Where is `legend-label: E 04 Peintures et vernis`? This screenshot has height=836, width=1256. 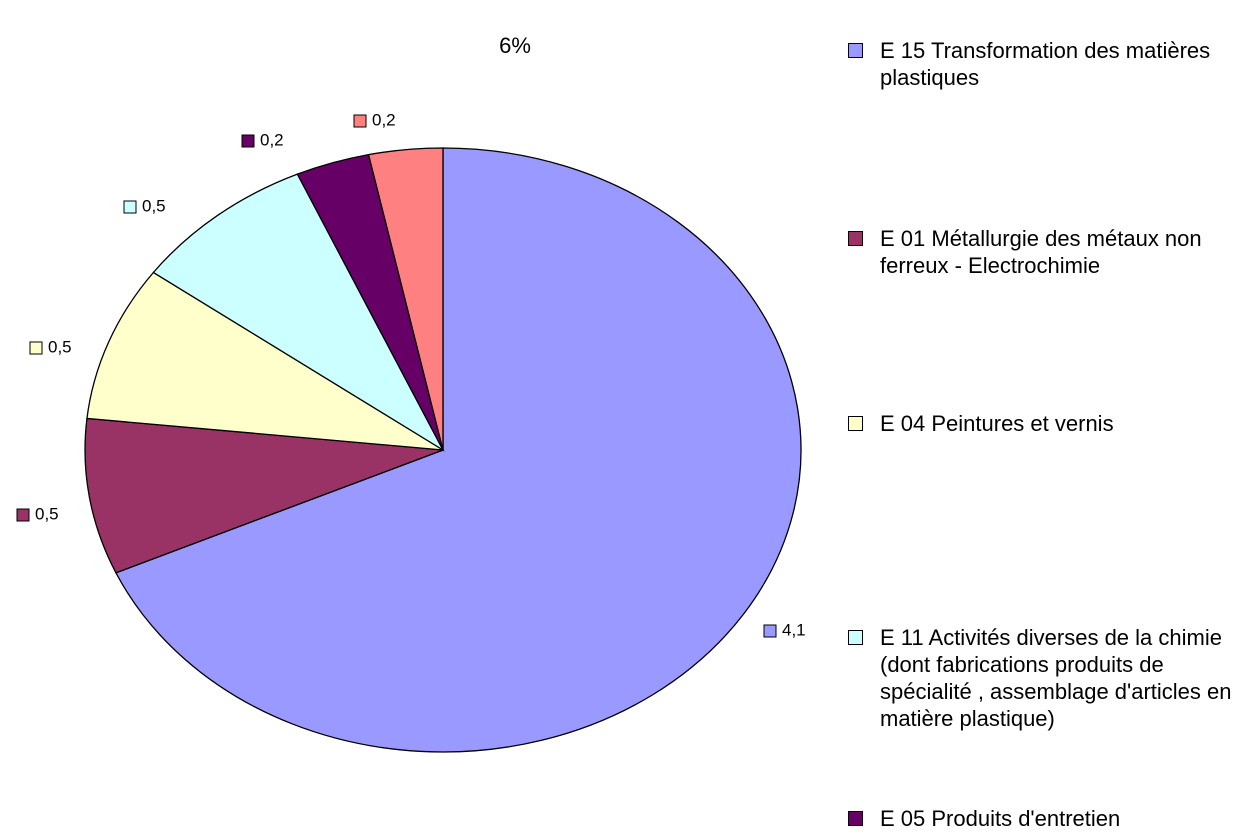
legend-label: E 04 Peintures et vernis is located at coordinates (997, 423).